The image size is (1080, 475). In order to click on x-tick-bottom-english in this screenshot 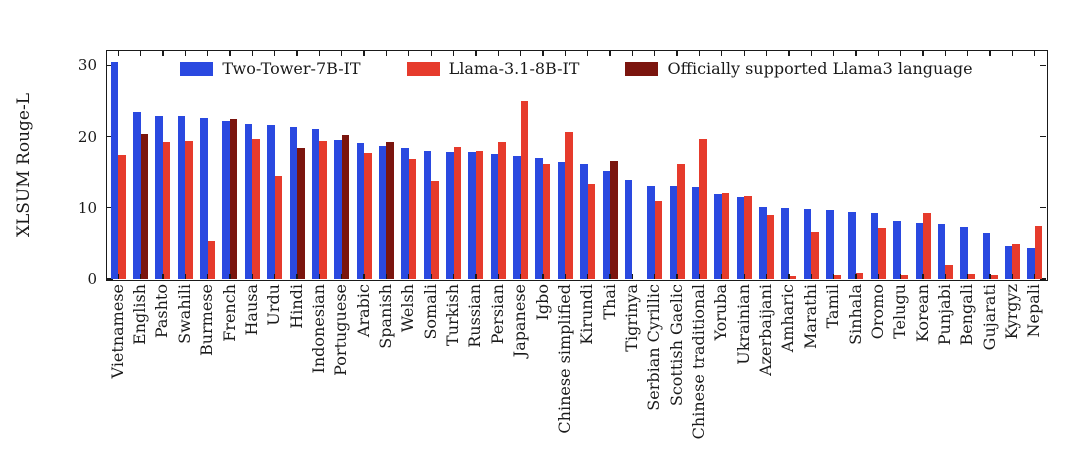, I will do `click(140, 276)`.